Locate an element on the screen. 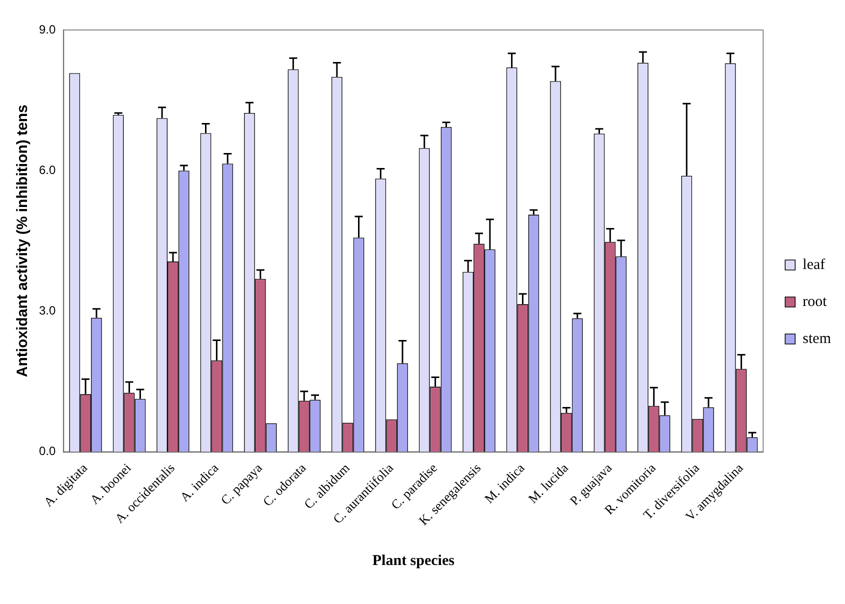  y-tick-label: 6.0 is located at coordinates (47, 169).